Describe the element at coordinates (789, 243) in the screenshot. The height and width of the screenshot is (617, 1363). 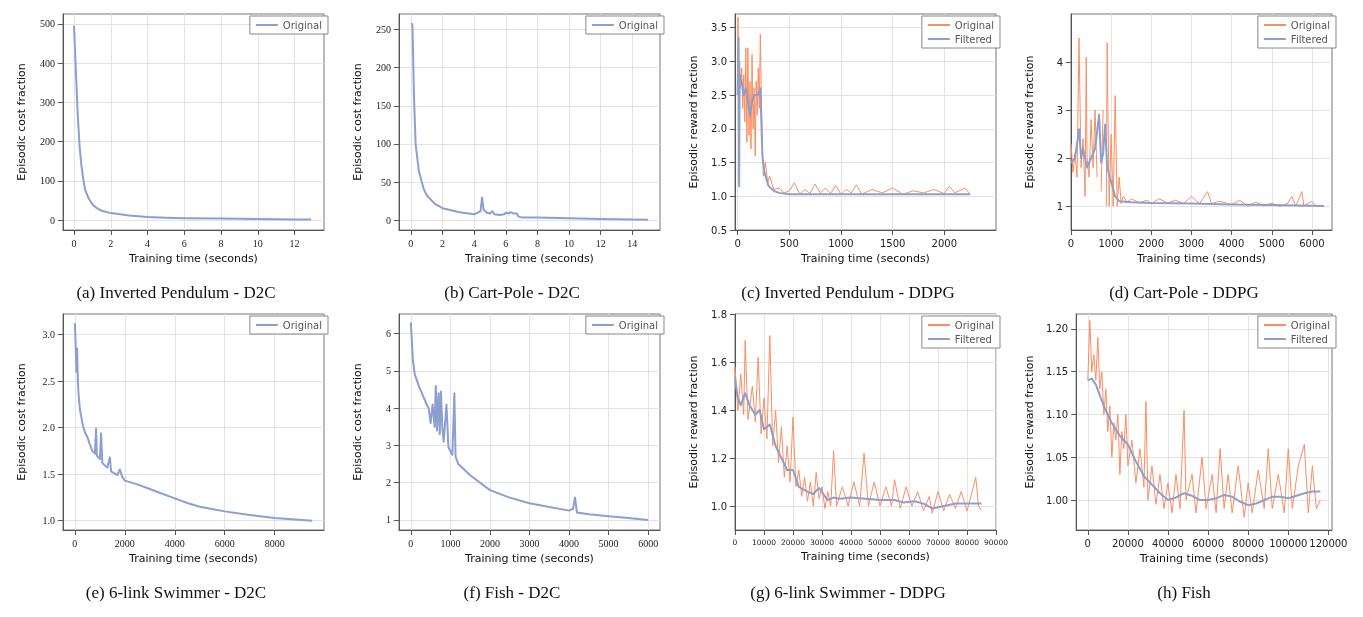
I see `x-tick-label: 500` at that location.